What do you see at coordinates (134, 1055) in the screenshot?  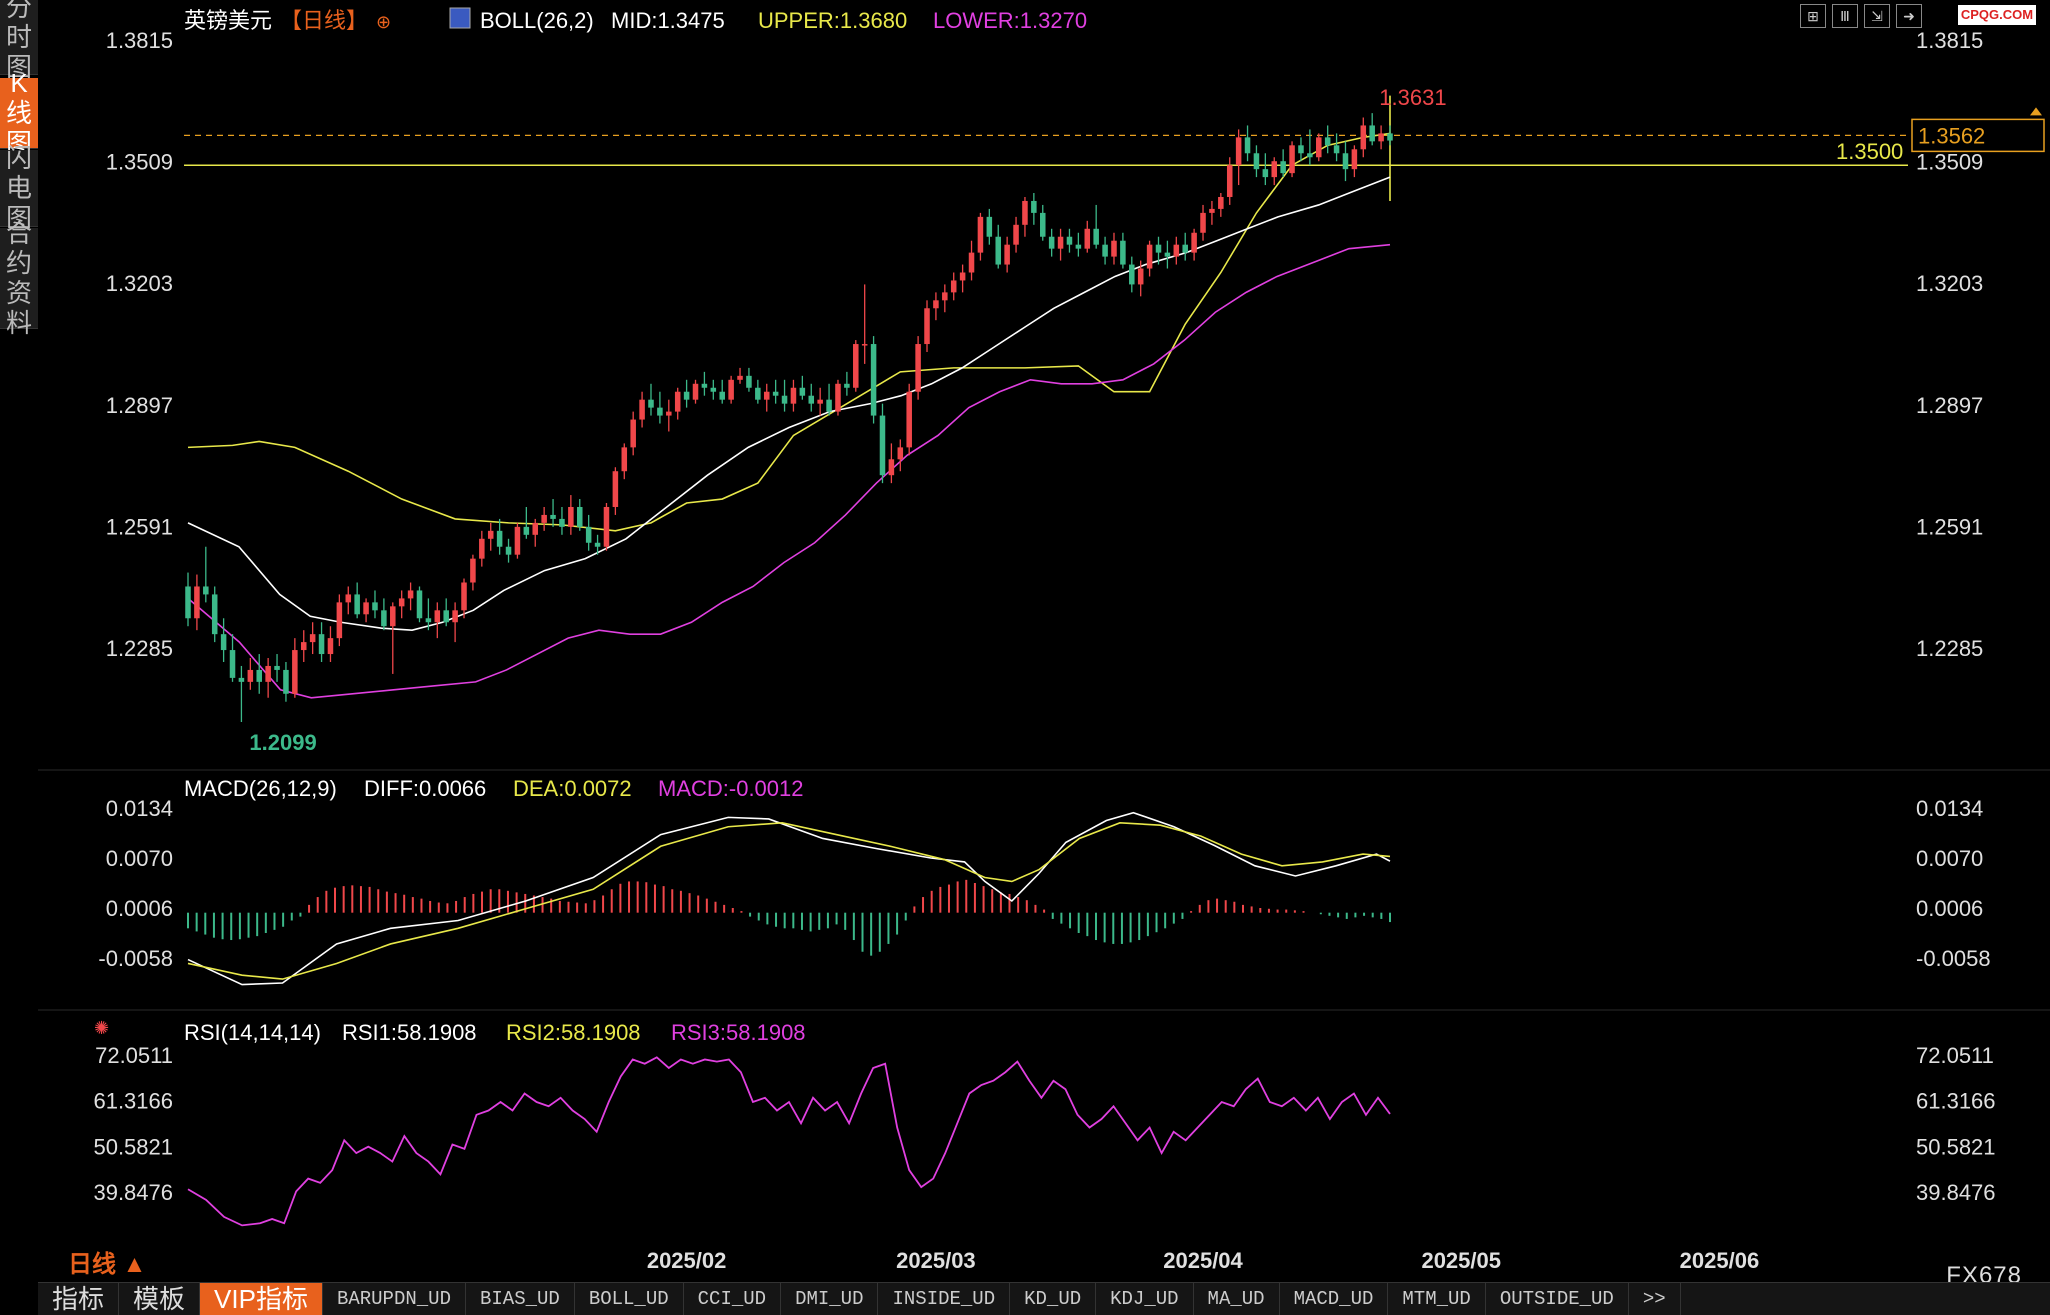 I see `rsi-left-tick: 72.0511` at bounding box center [134, 1055].